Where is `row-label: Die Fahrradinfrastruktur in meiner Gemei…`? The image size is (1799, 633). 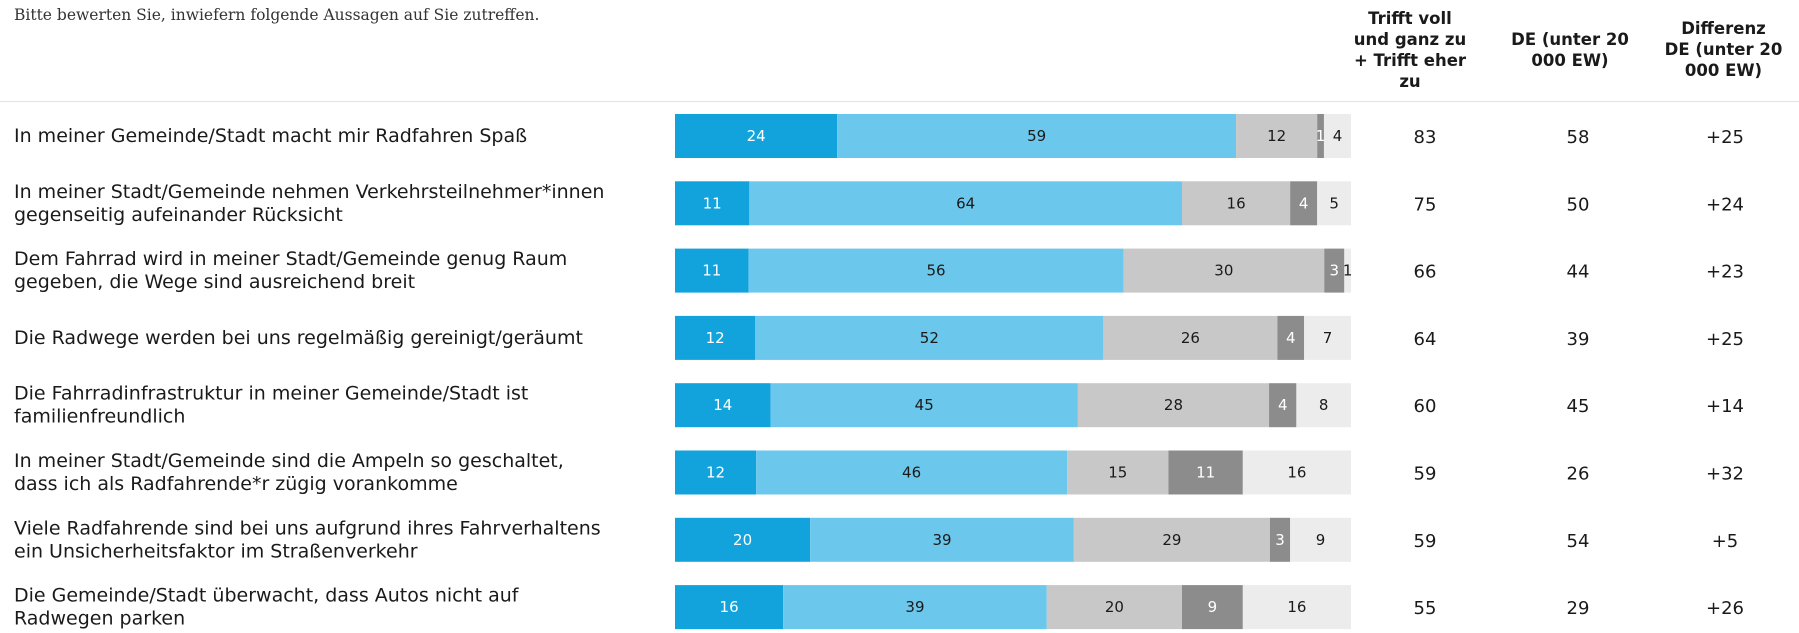
row-label: Die Fahrradinfrastruktur in meiner Gemei… is located at coordinates (271, 405).